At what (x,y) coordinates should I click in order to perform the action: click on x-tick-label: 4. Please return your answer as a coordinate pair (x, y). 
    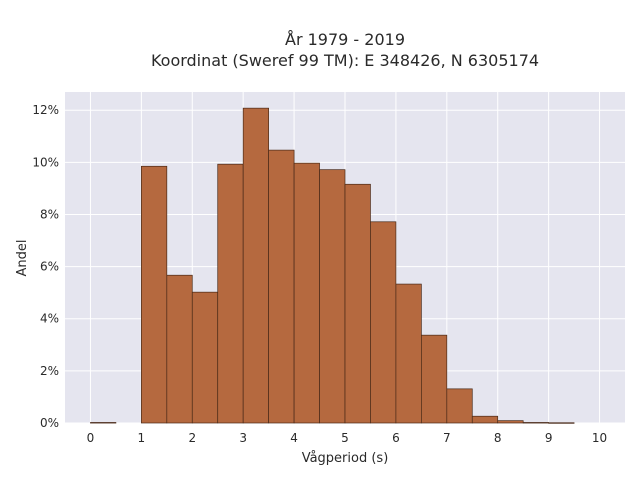
    Looking at the image, I should click on (294, 438).